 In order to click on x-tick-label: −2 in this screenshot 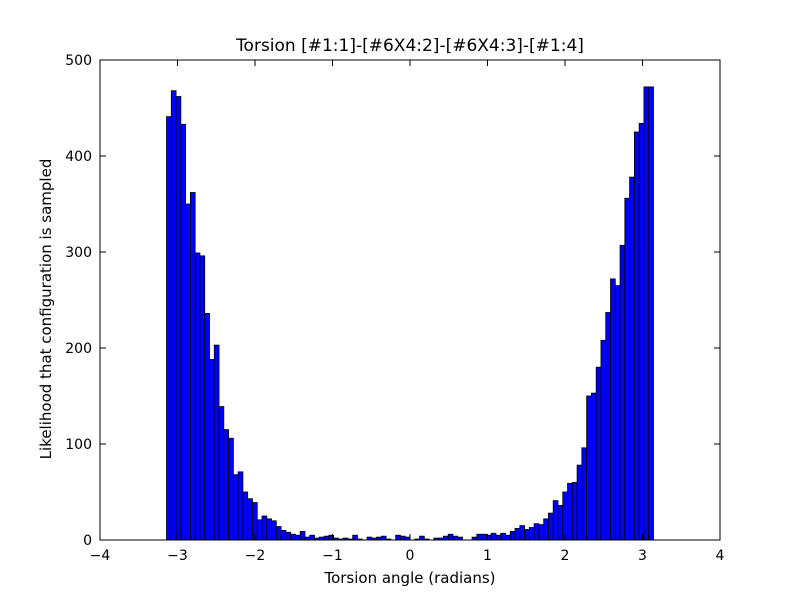, I will do `click(255, 556)`.